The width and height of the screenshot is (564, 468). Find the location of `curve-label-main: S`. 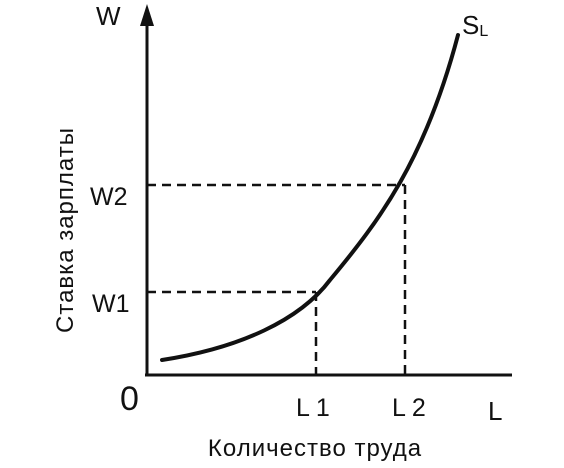

curve-label-main: S is located at coordinates (470, 25).